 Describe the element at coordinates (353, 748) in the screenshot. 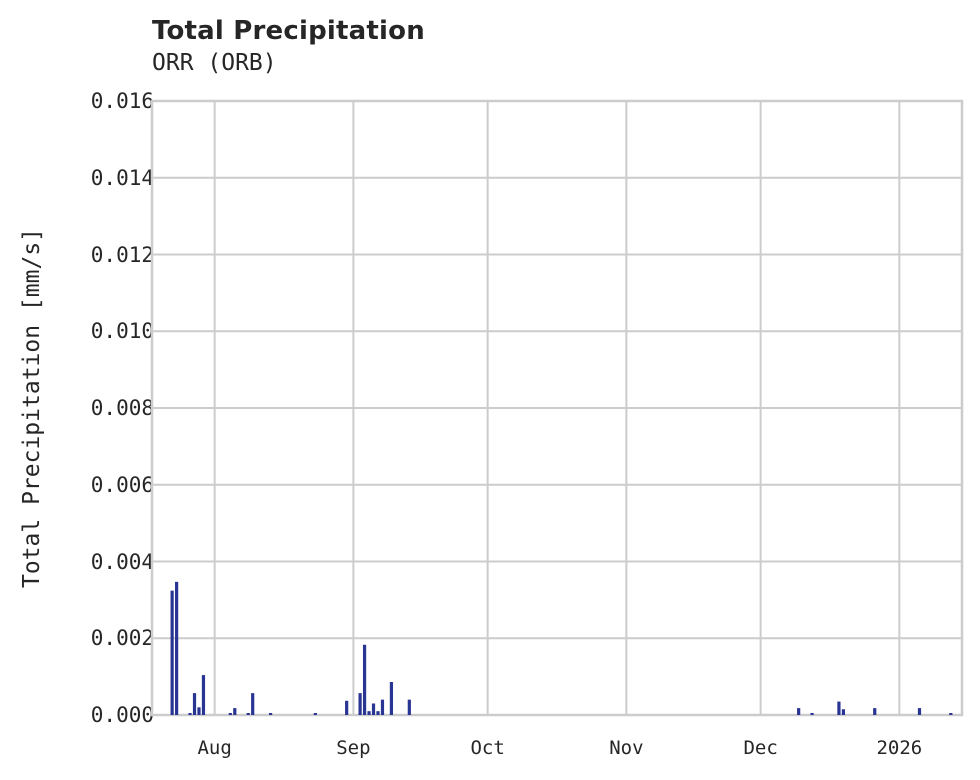

I see `x-tick-label: Sep` at that location.